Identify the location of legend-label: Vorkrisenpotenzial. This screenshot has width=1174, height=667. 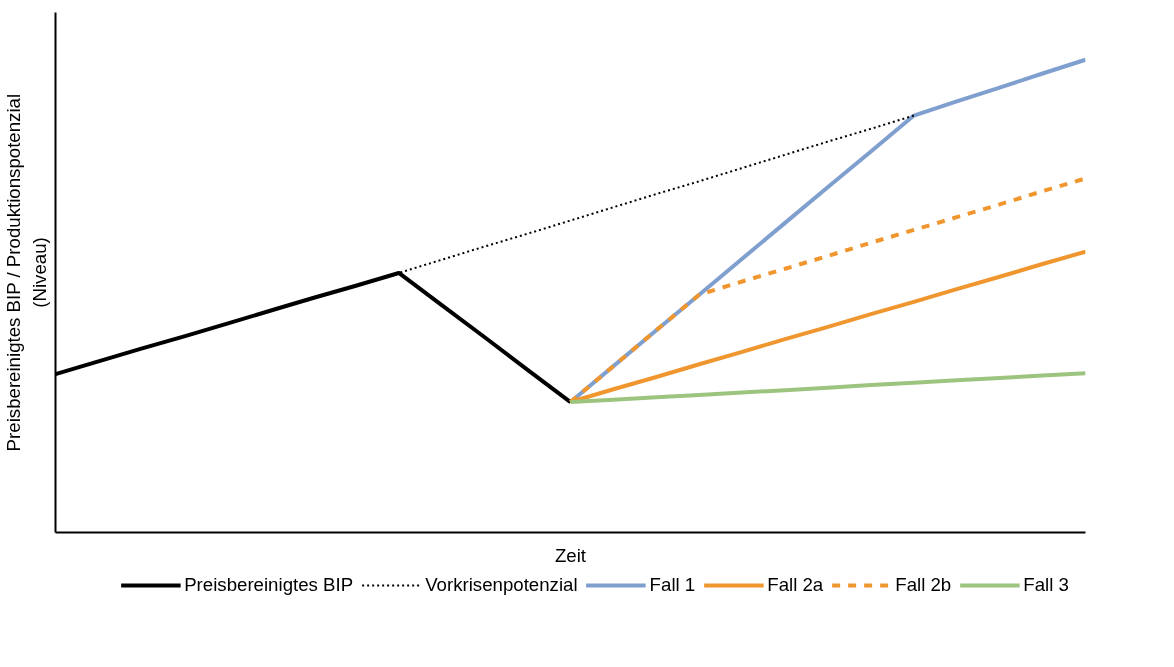
(501, 585).